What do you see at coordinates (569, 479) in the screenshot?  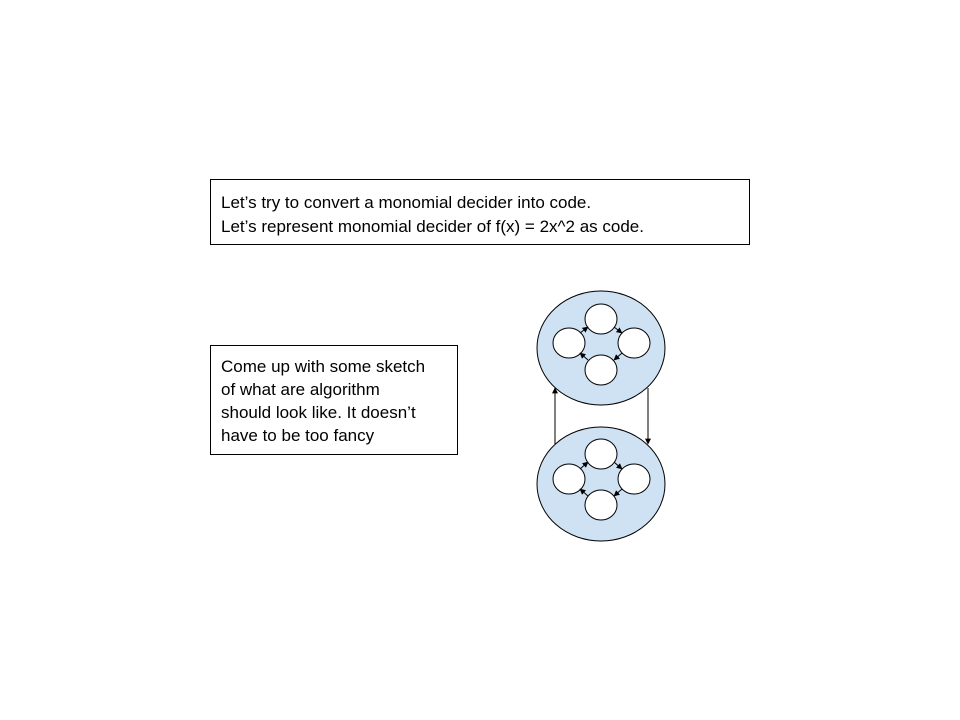 I see `bottom-node-left` at bounding box center [569, 479].